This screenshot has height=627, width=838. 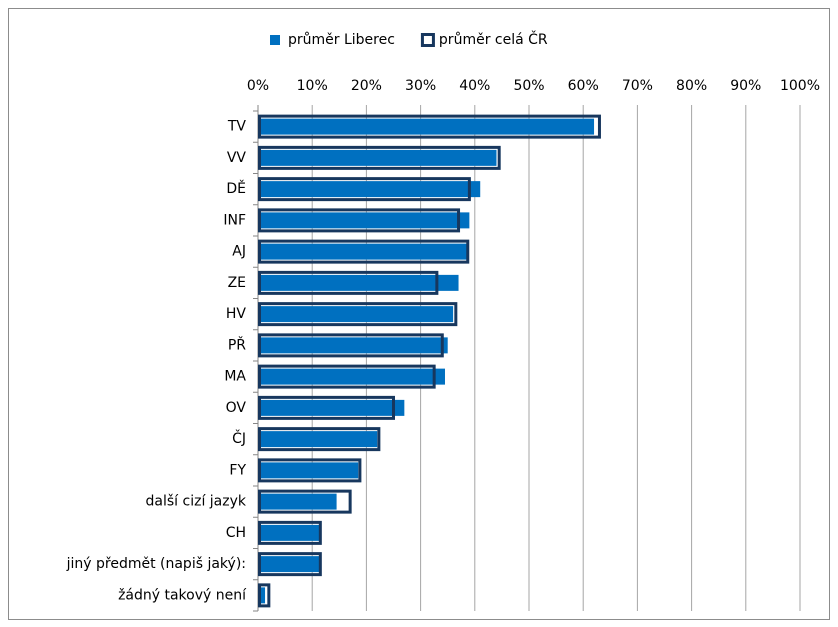 I want to click on legend-label: průměr celá ČR, so click(x=493, y=39).